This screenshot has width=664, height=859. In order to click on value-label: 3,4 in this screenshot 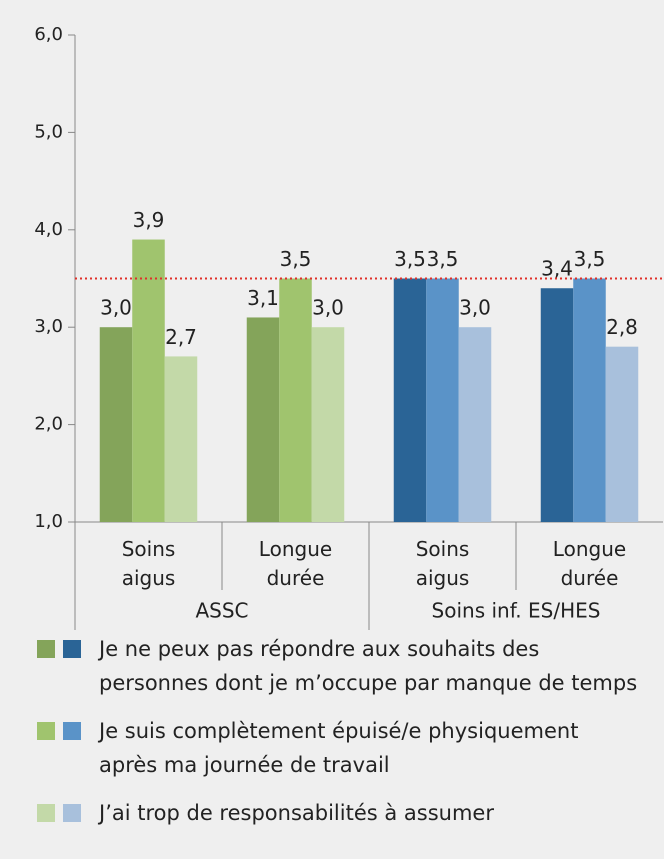, I will do `click(557, 269)`.